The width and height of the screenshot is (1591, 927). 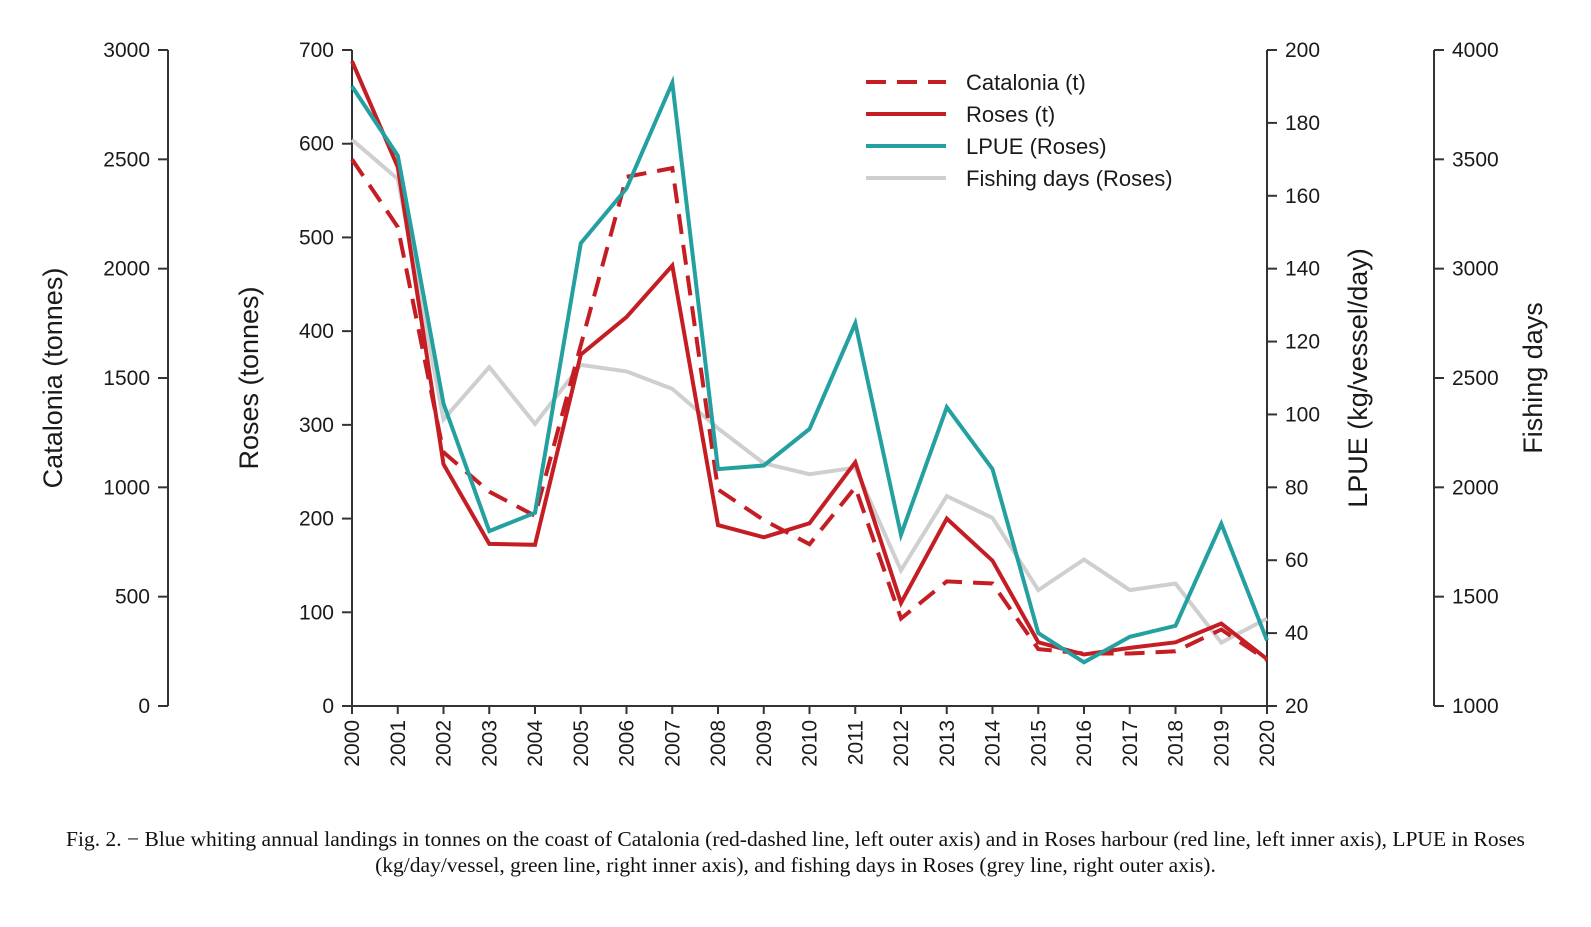 What do you see at coordinates (316, 144) in the screenshot?
I see `roses-tick-label: 600` at bounding box center [316, 144].